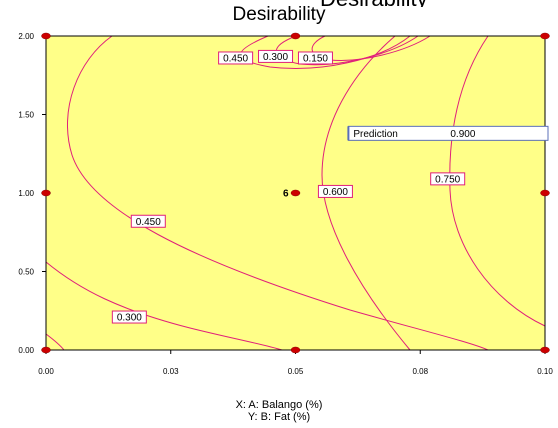  I want to click on contour-label: 0.150, so click(315, 58).